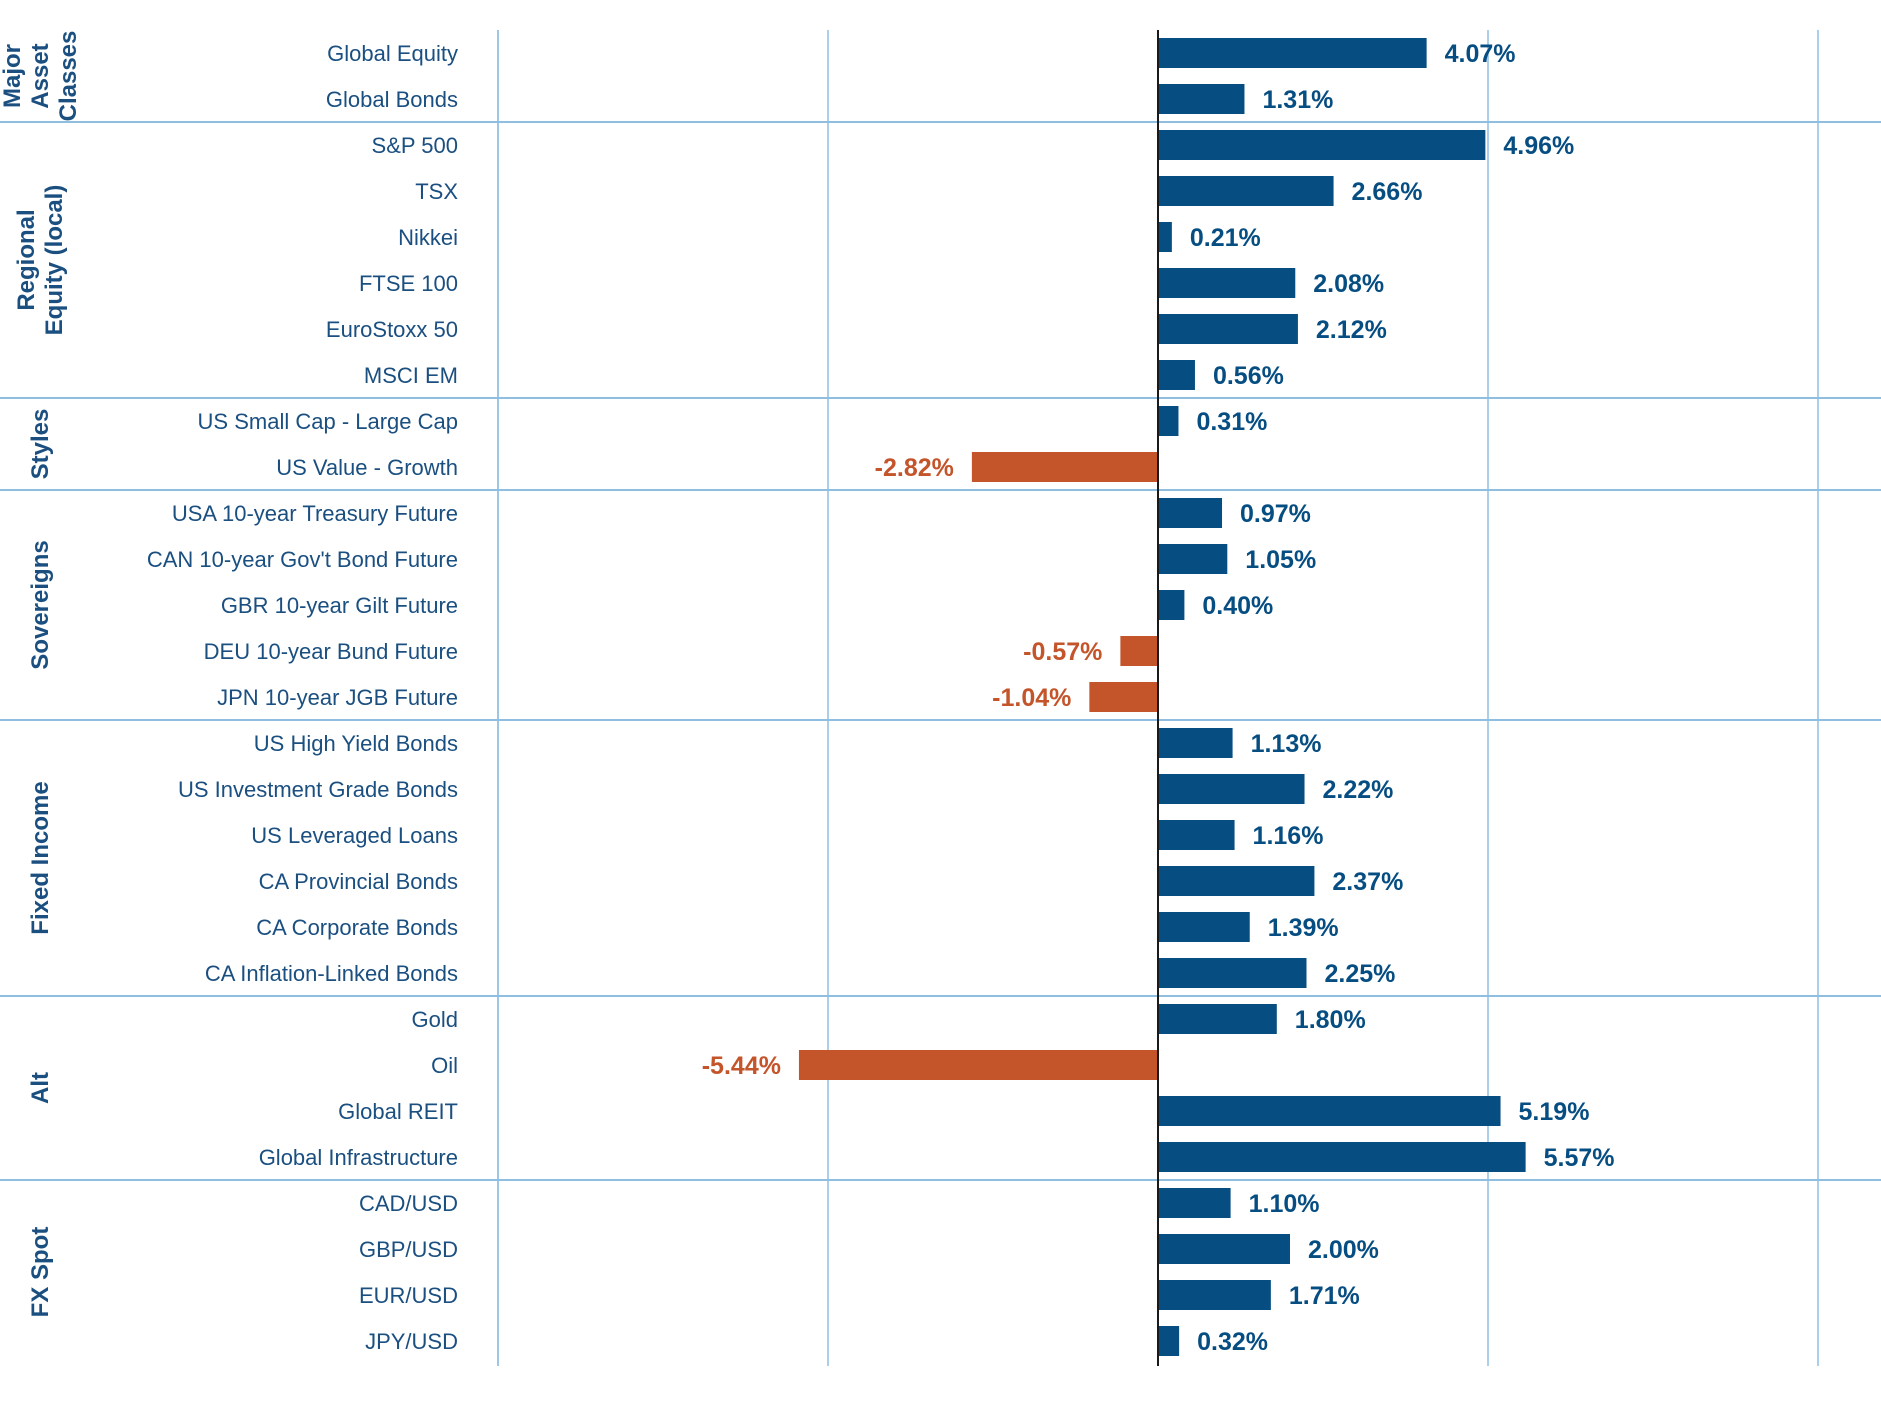 The height and width of the screenshot is (1411, 1881). What do you see at coordinates (1201, 99) in the screenshot?
I see `bar-global-bonds` at bounding box center [1201, 99].